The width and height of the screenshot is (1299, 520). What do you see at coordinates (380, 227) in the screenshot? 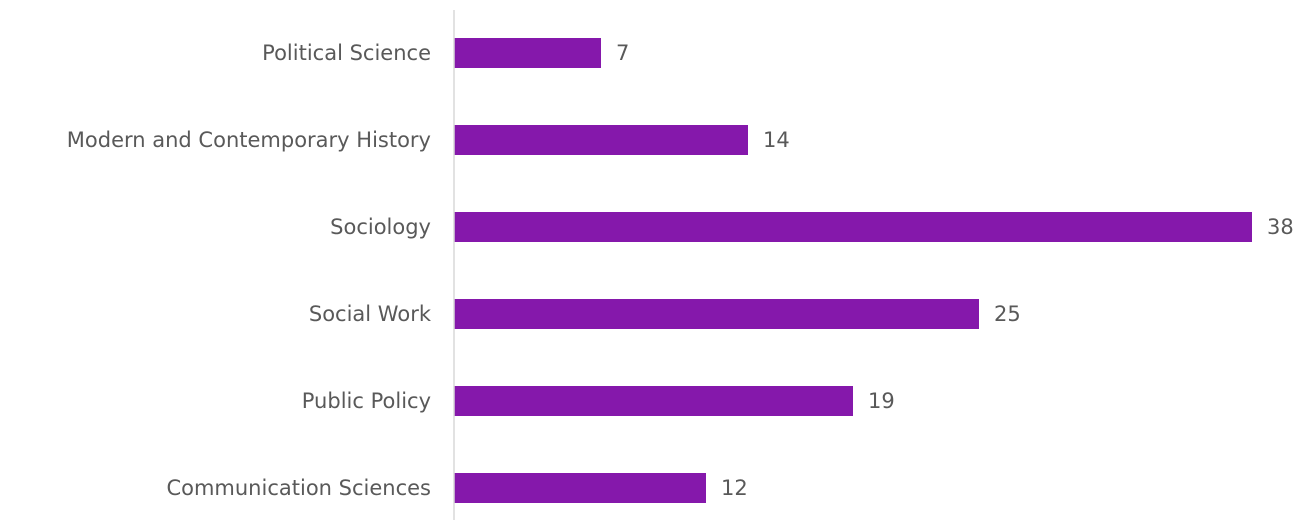
I see `category-label: Sociology` at bounding box center [380, 227].